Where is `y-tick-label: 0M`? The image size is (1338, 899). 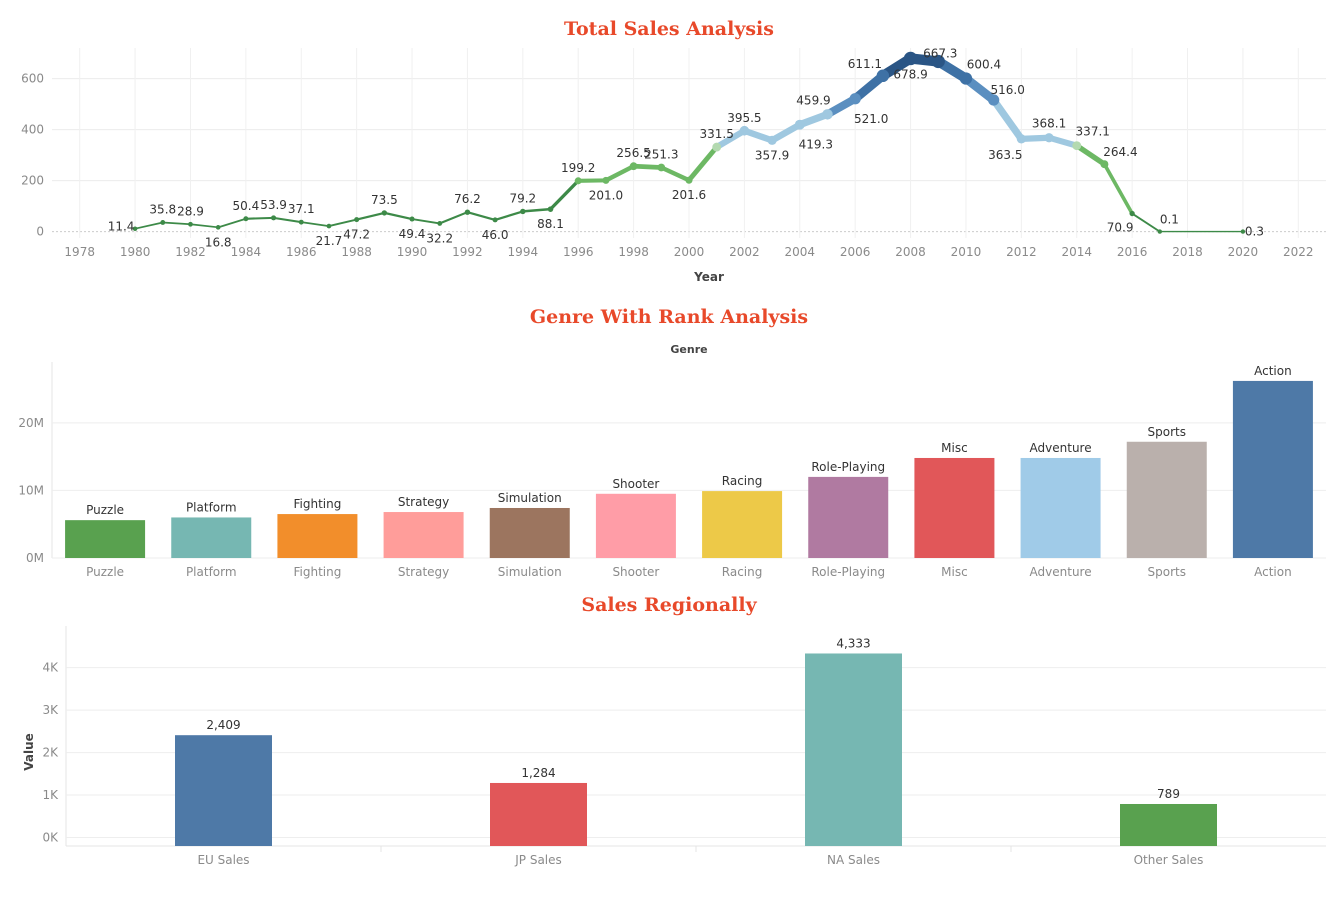
y-tick-label: 0M is located at coordinates (35, 558).